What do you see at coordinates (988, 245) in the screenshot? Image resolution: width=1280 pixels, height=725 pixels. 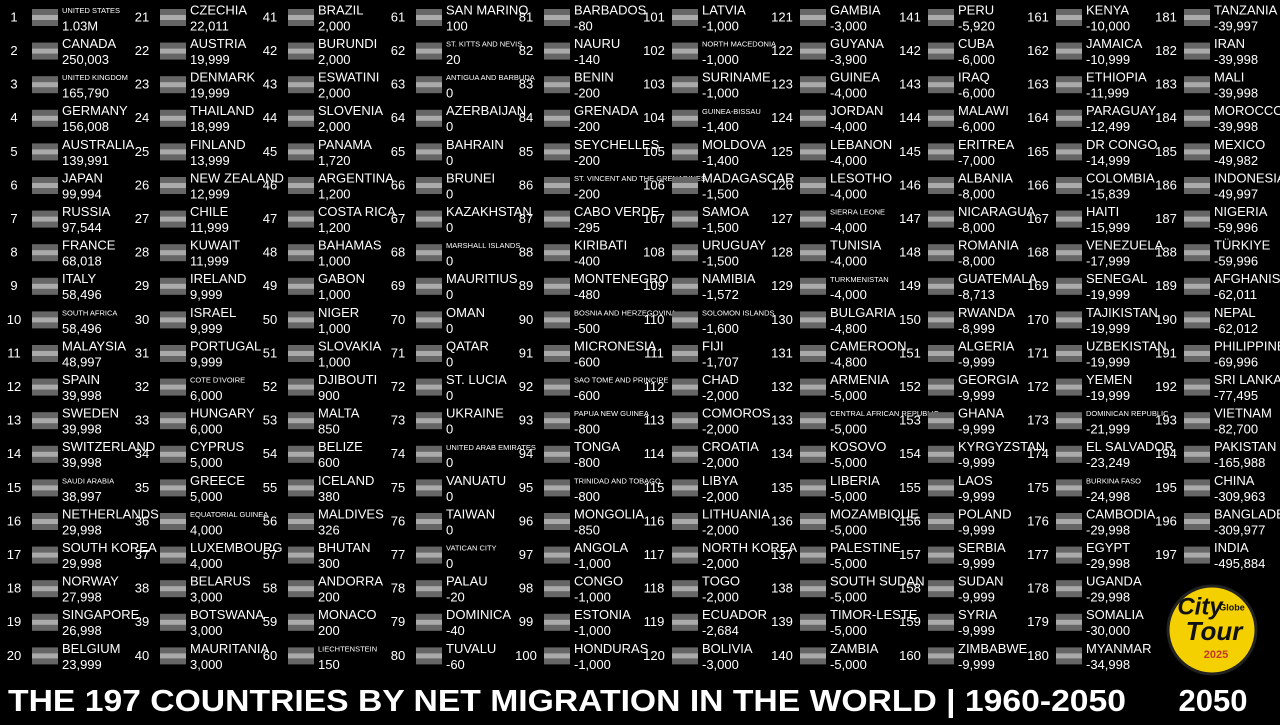 I see `country-name: ROMANIA` at bounding box center [988, 245].